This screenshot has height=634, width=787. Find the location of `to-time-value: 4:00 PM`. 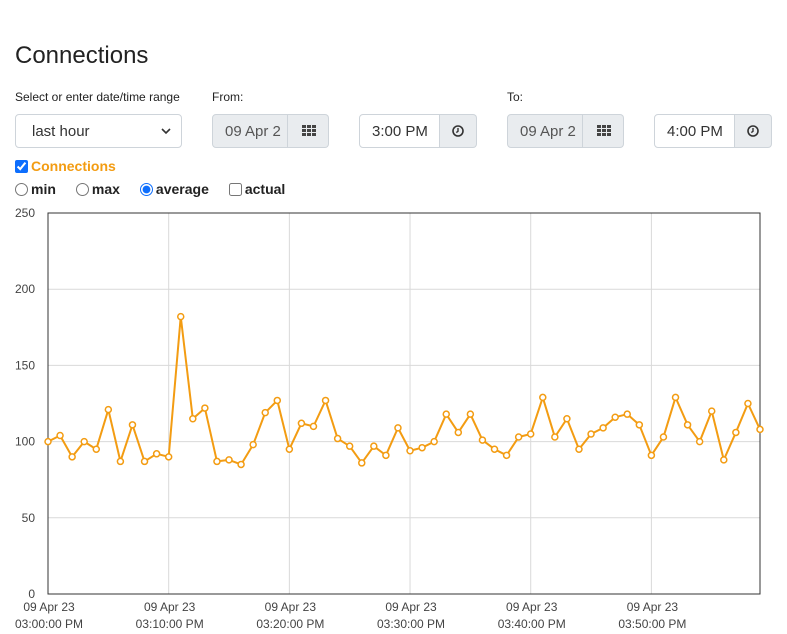

to-time-value: 4:00 PM is located at coordinates (695, 131).